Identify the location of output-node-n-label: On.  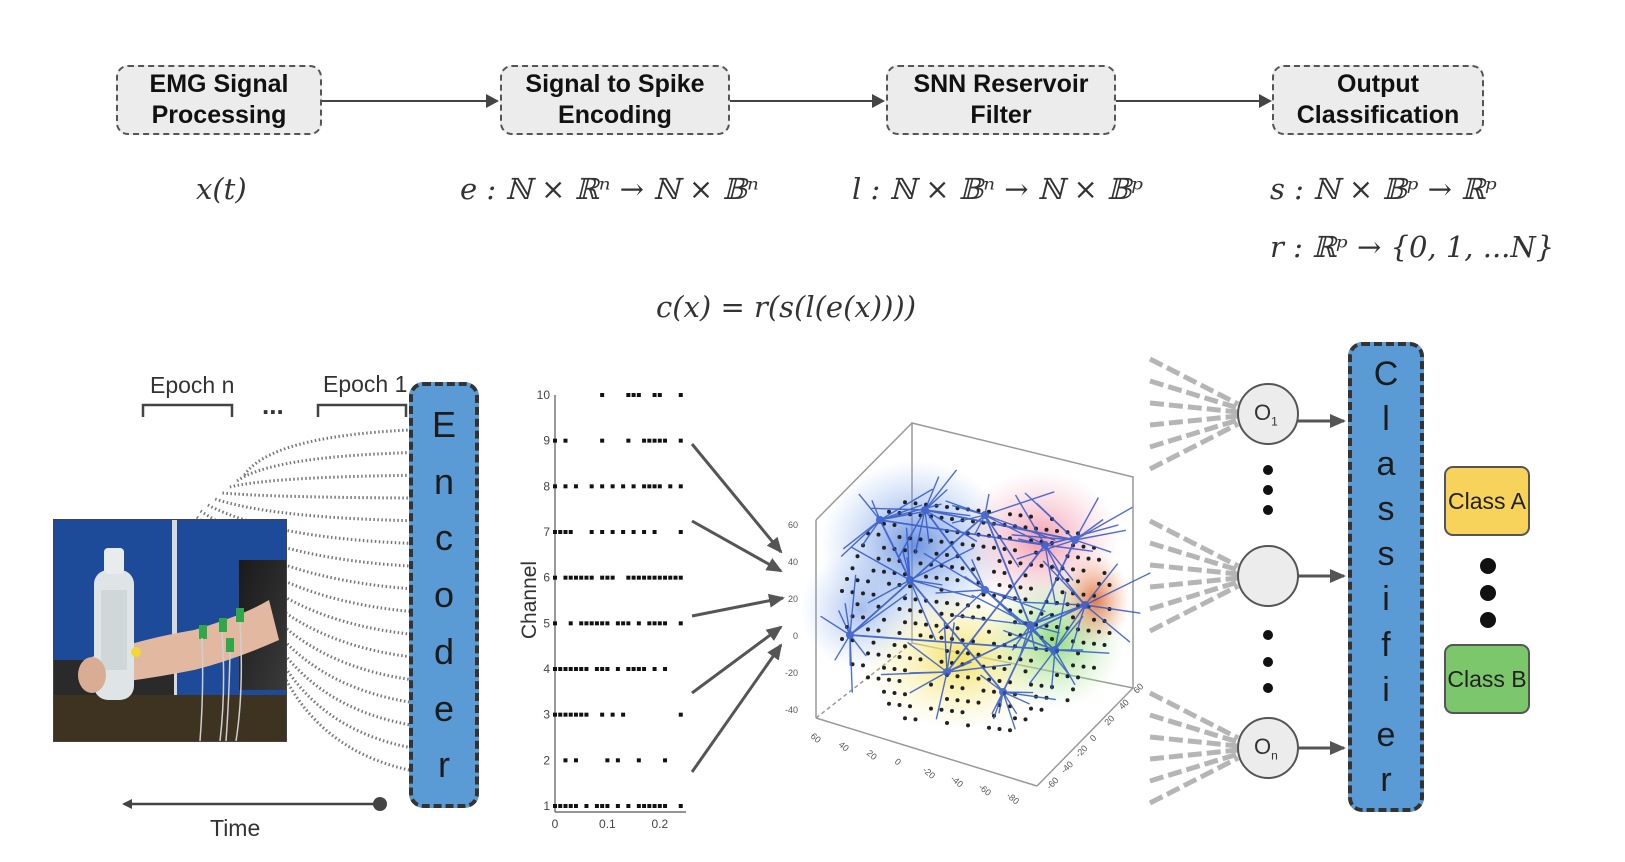
(1266, 748).